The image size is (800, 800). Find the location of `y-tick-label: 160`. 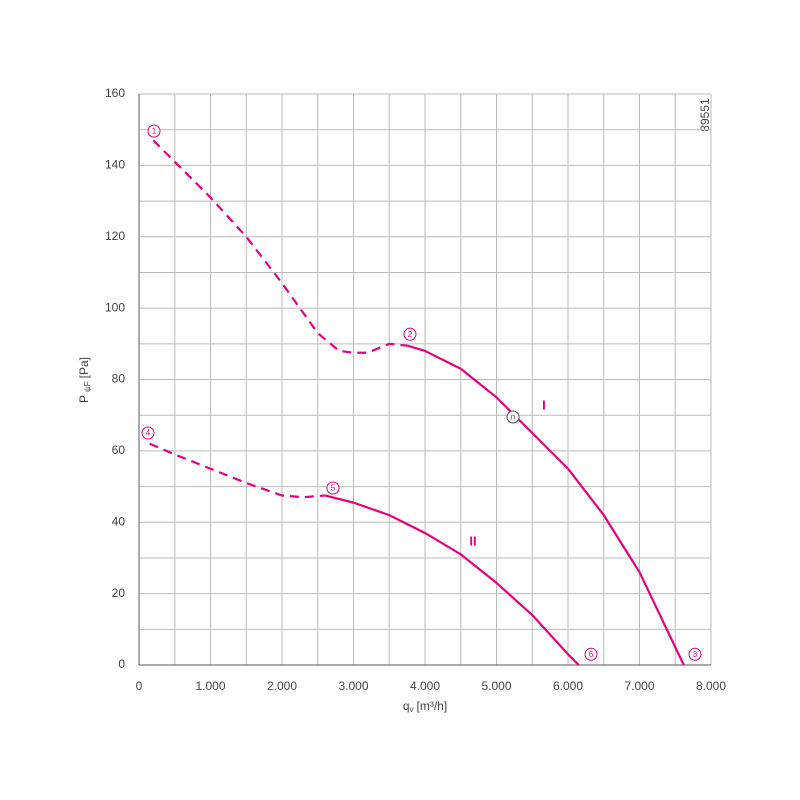

y-tick-label: 160 is located at coordinates (115, 93).